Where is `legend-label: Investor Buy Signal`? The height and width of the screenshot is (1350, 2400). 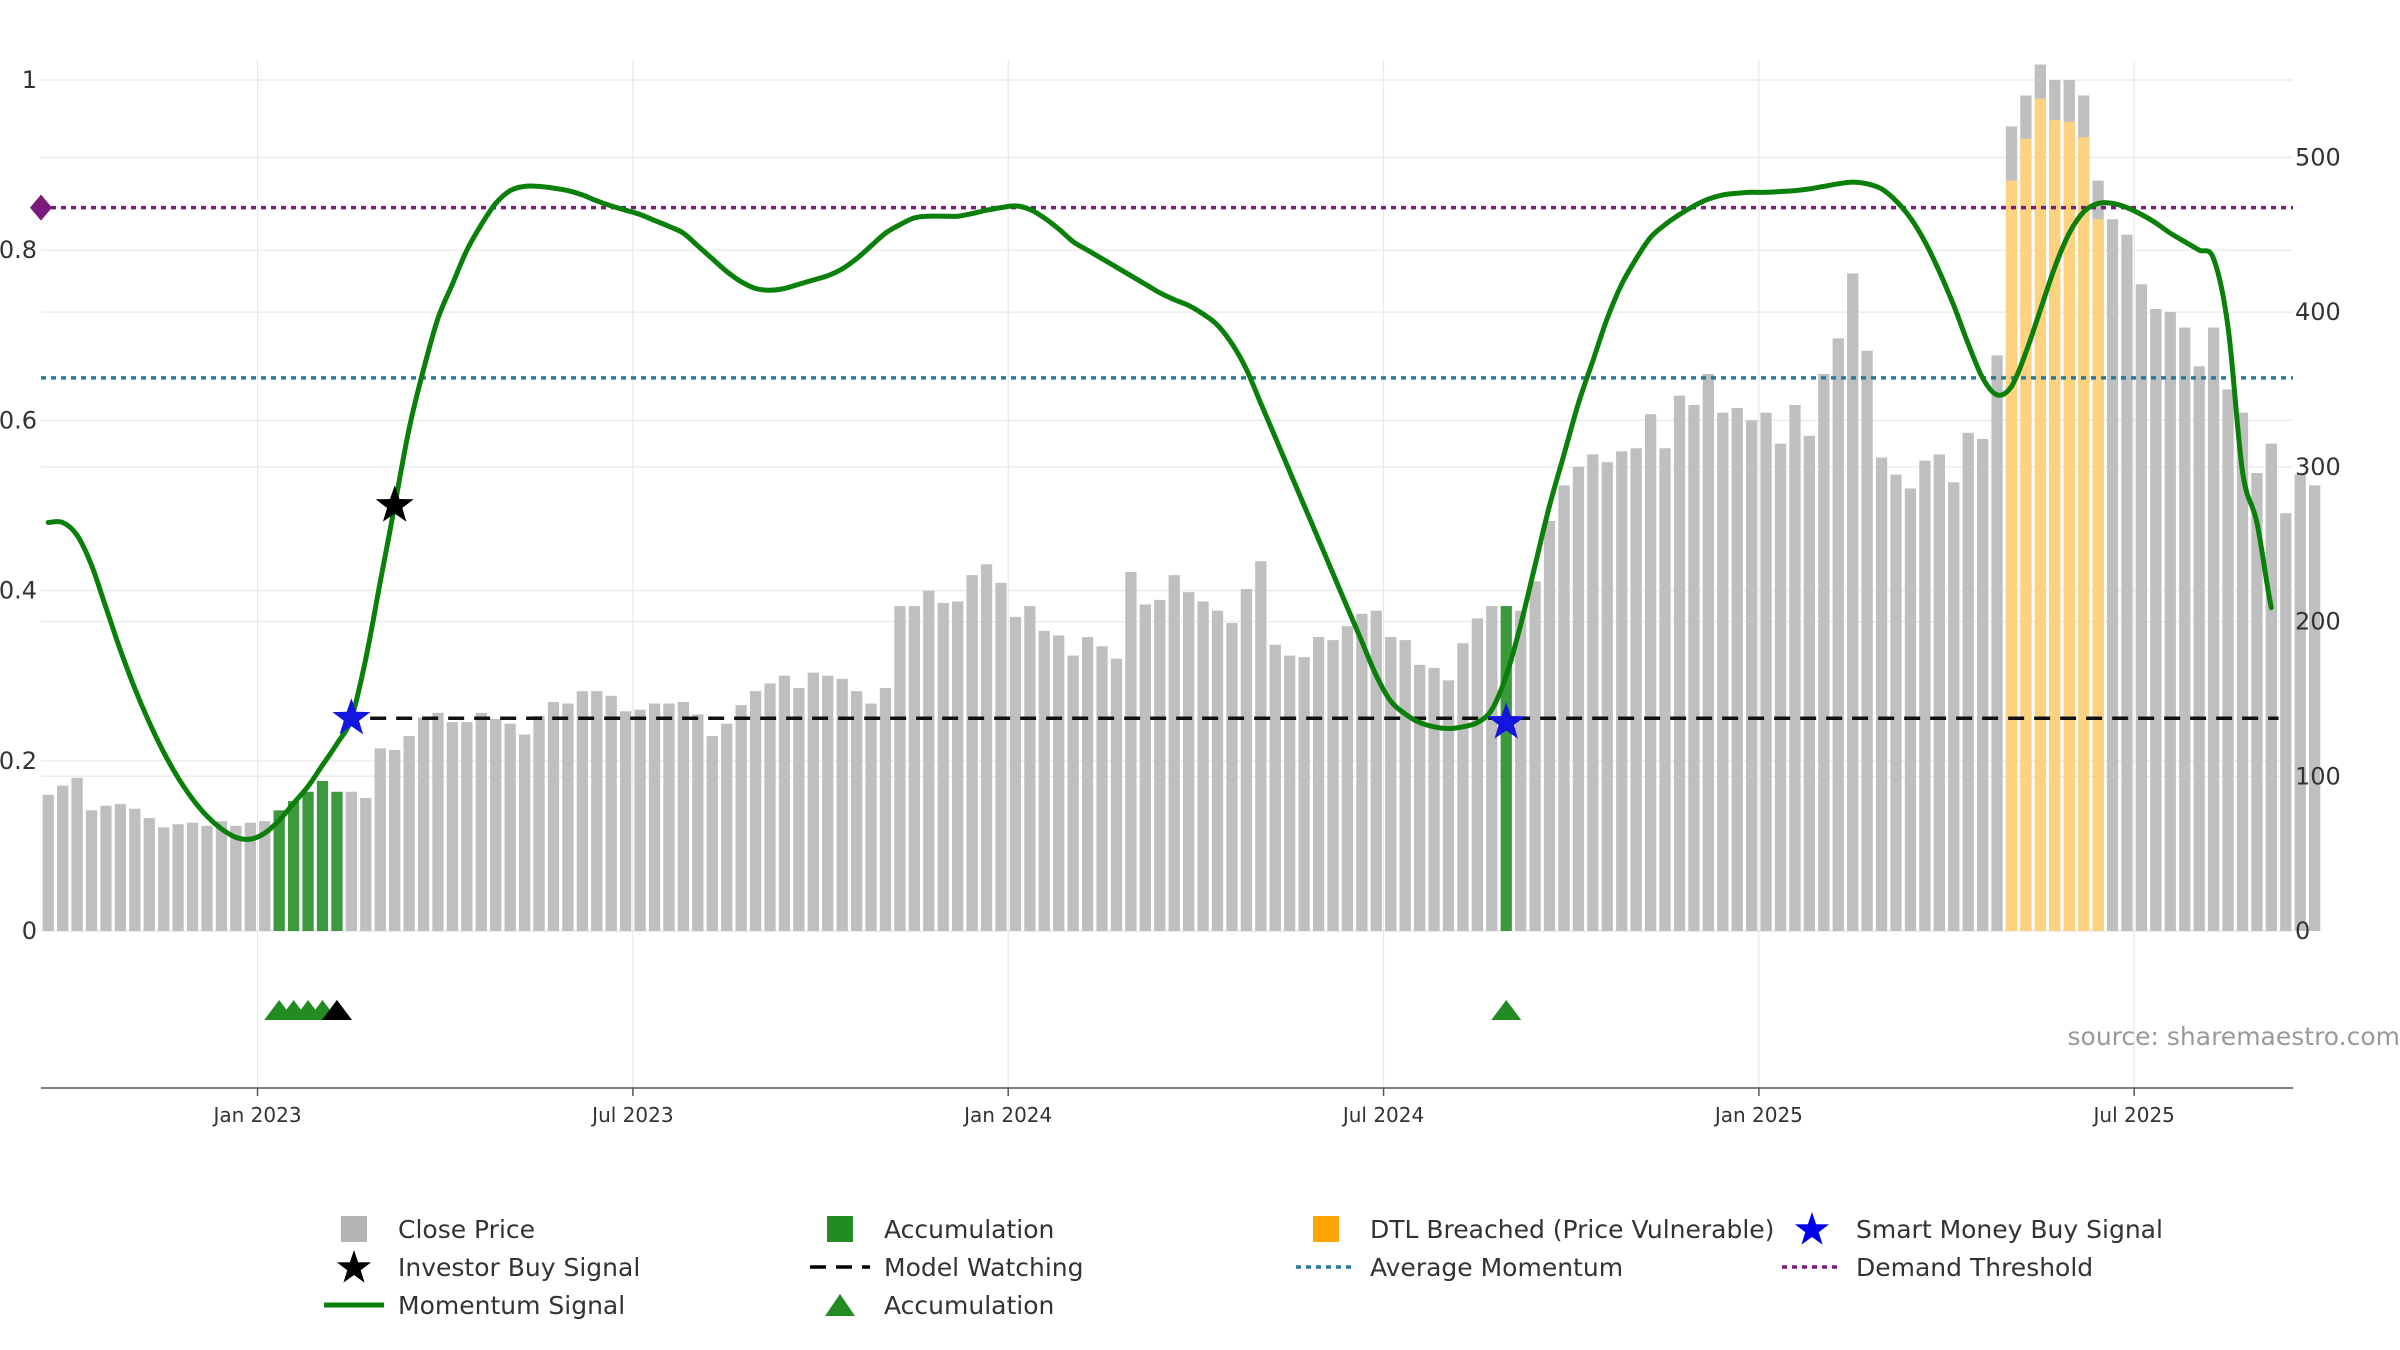 legend-label: Investor Buy Signal is located at coordinates (519, 1267).